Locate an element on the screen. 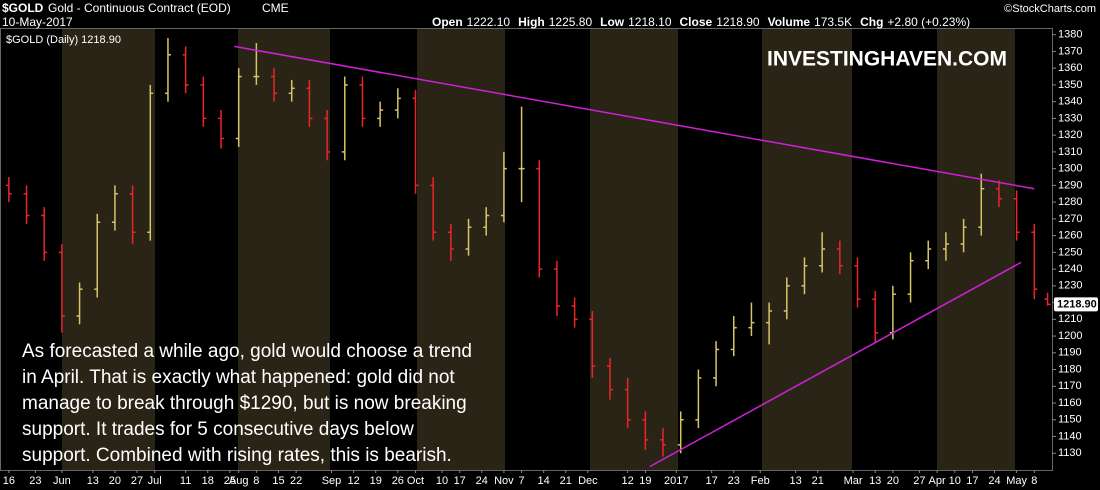 Image resolution: width=1100 pixels, height=490 pixels. date: 10-May-2017 is located at coordinates (37, 22).